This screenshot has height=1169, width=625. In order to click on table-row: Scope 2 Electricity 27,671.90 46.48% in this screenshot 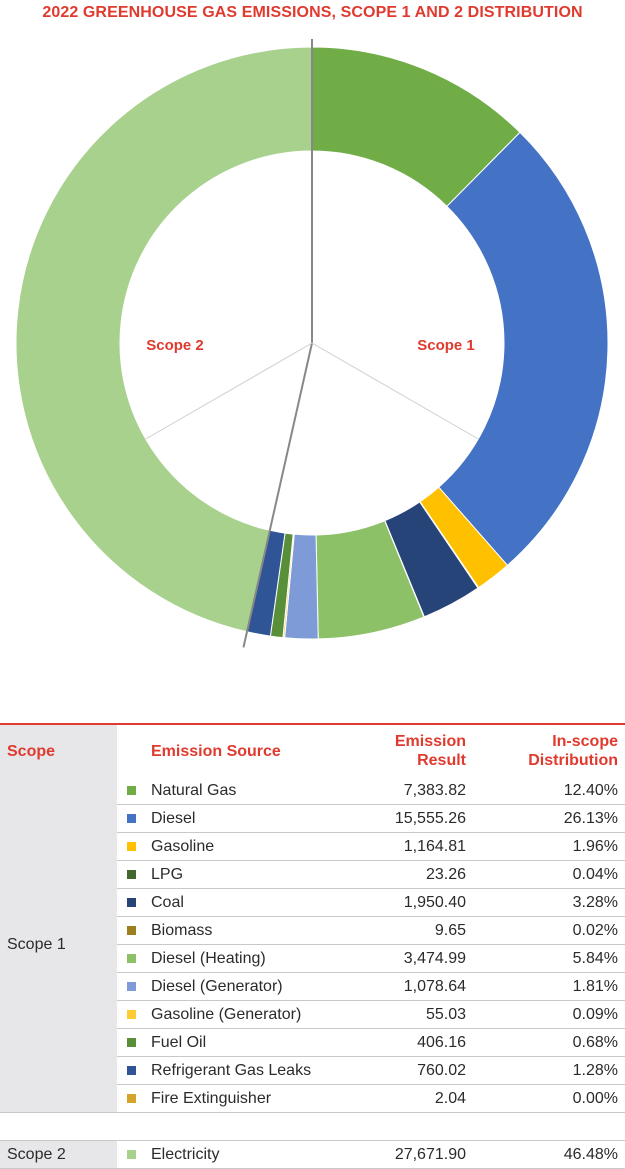, I will do `click(312, 1154)`.